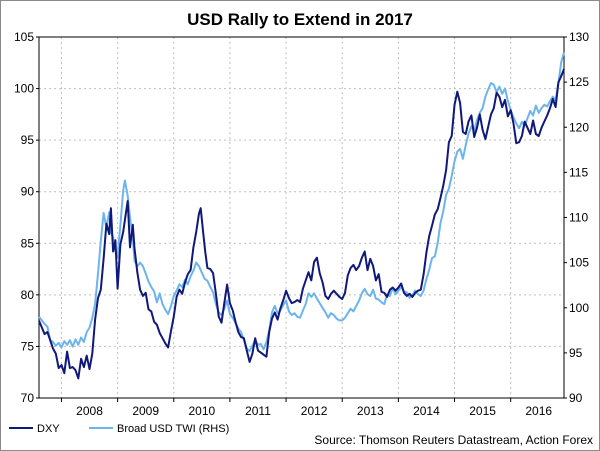  I want to click on x-axis-tick-label: 2013, so click(370, 411).